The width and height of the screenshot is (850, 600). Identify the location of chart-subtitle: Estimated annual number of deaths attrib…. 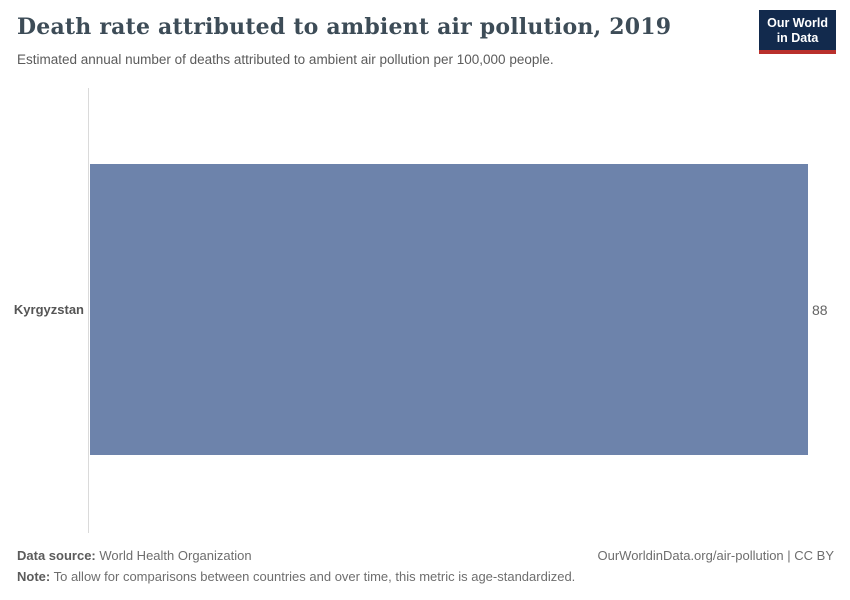
(285, 59).